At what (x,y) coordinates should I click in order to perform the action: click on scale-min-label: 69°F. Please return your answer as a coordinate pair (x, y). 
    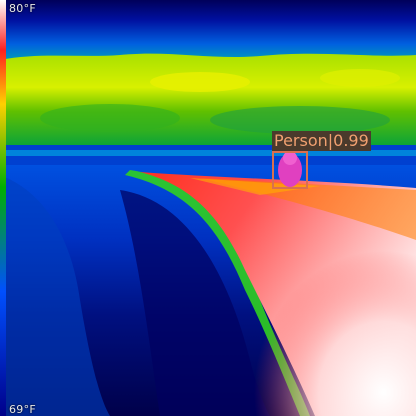
    Looking at the image, I should click on (23, 409).